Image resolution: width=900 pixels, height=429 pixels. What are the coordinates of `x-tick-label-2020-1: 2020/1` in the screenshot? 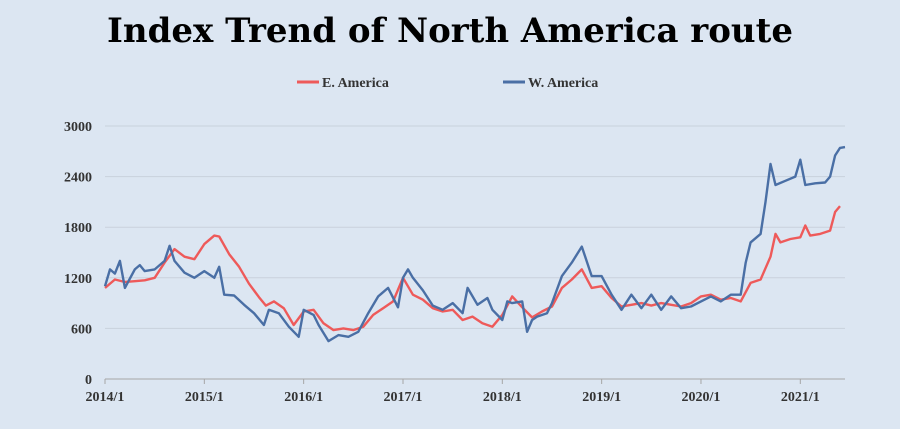 It's located at (701, 397).